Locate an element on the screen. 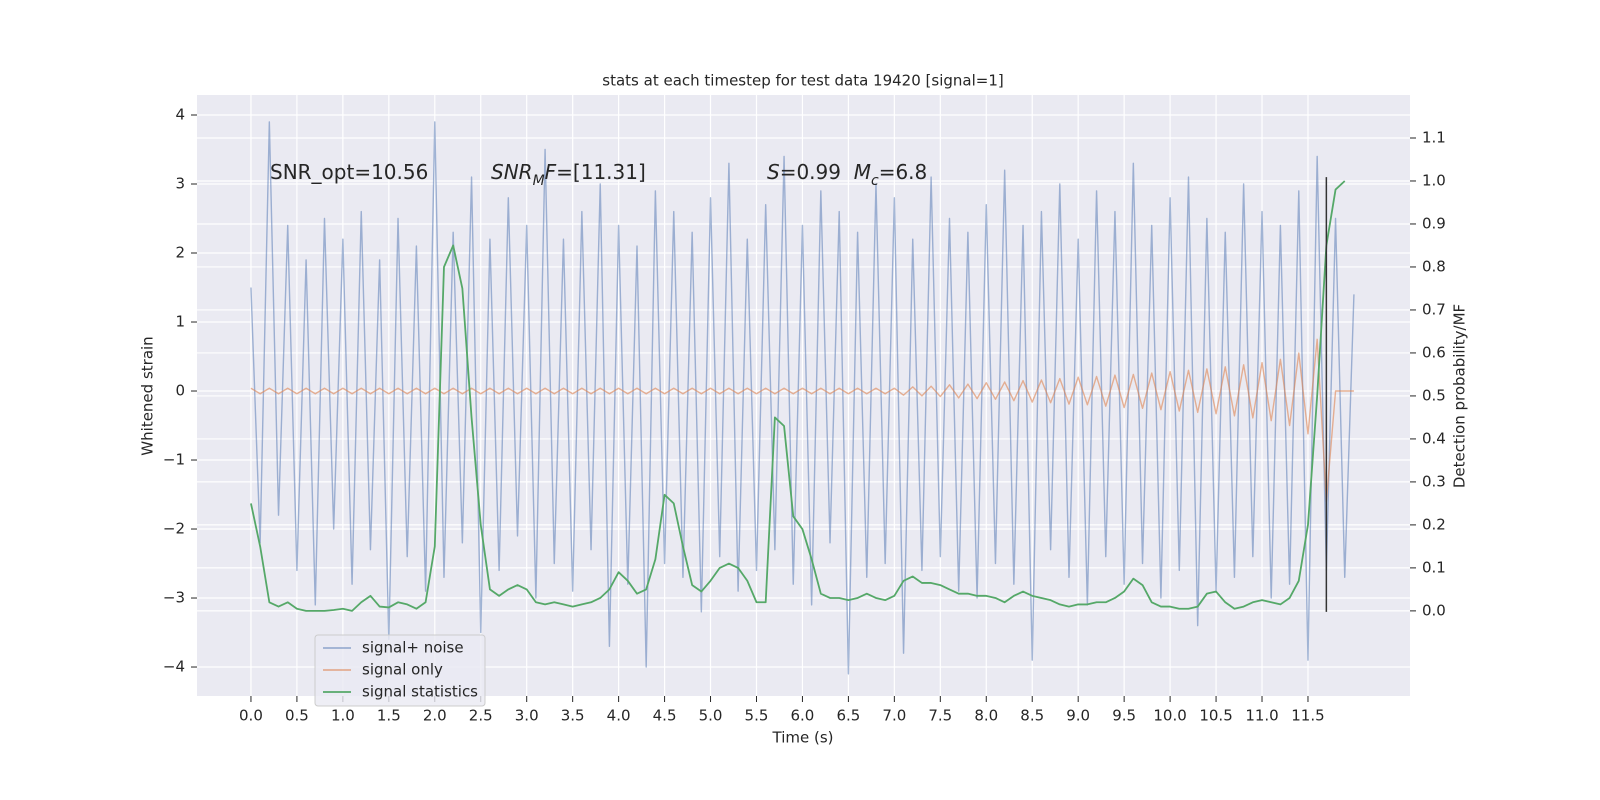 The height and width of the screenshot is (800, 1600). y-tick-label: 0 is located at coordinates (180, 391).